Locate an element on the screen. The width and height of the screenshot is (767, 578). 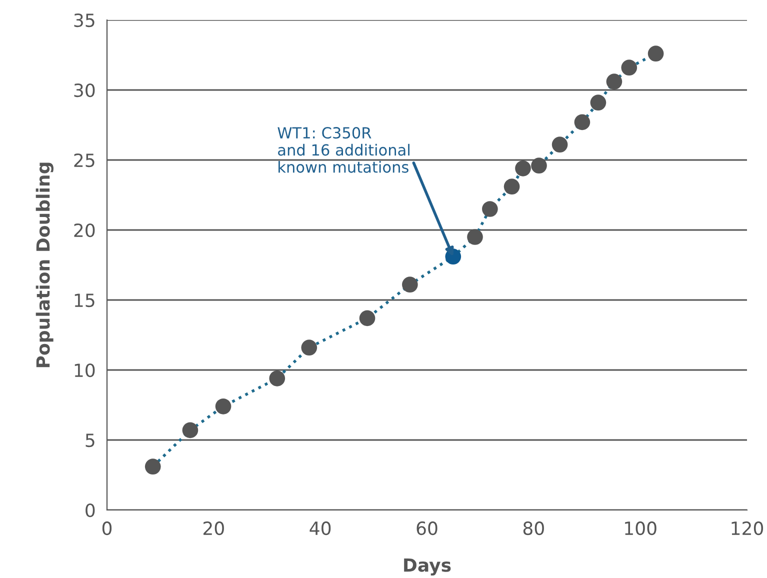
x-tick-label: 20 is located at coordinates (214, 528).